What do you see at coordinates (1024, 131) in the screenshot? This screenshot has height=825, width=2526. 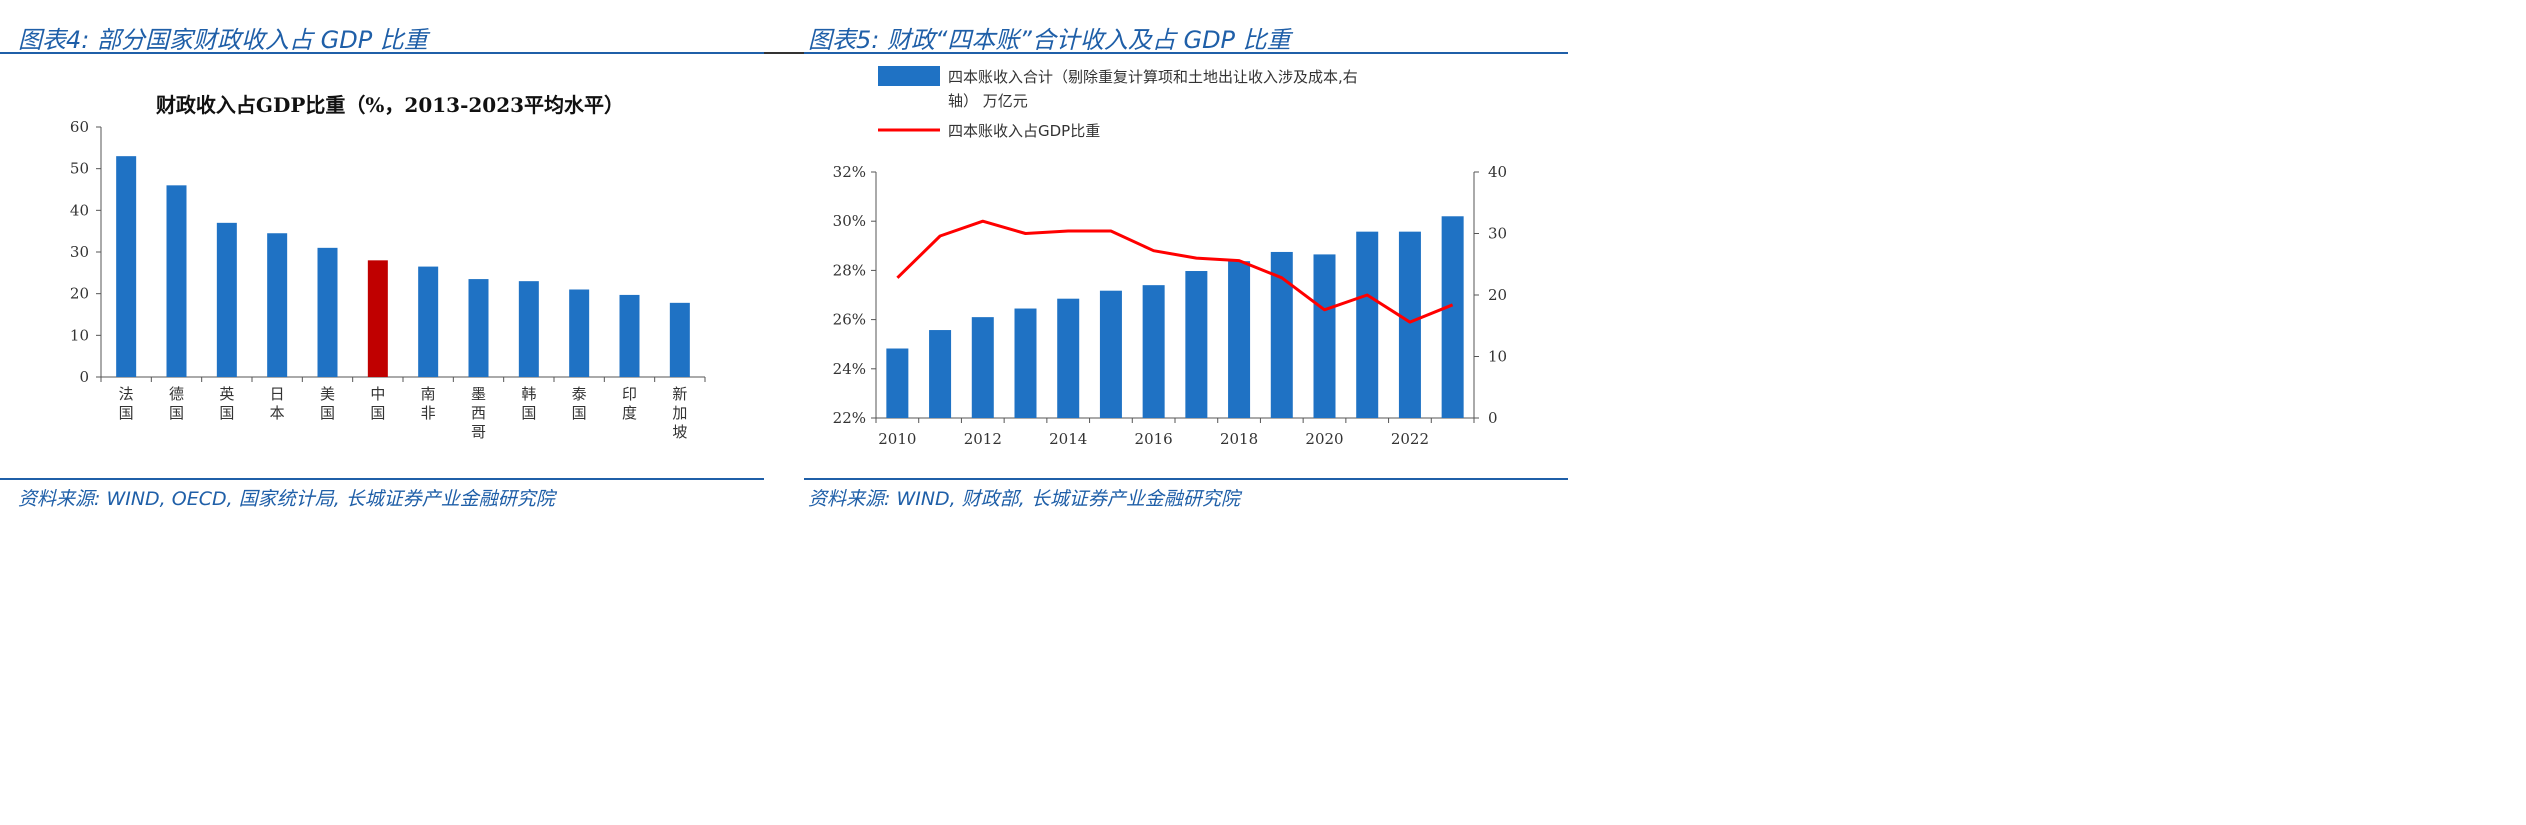 I see `legend-line-label: 四本账收入占GDP比重` at bounding box center [1024, 131].